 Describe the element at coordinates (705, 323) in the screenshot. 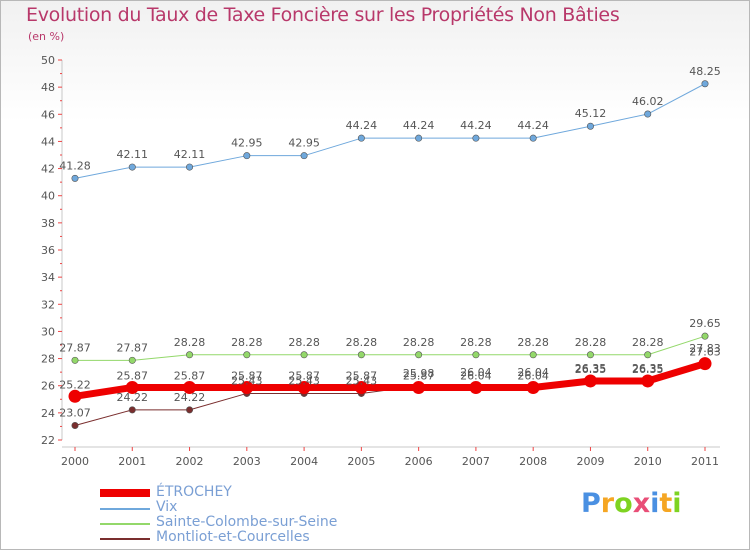

I see `data-label-2: 29.65` at that location.